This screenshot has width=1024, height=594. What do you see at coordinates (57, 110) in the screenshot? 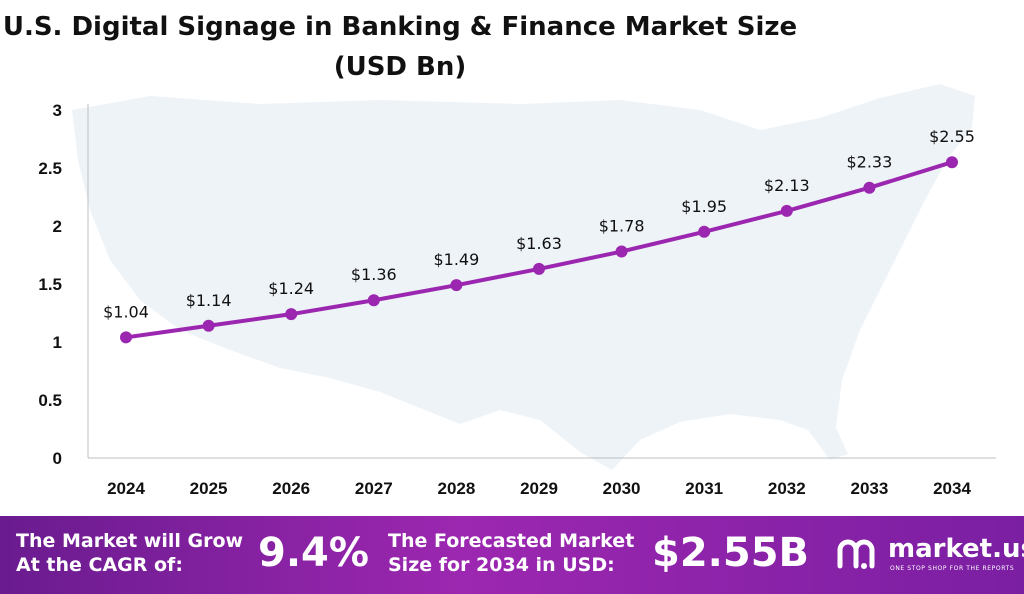
I see `y-tick-label: 3` at bounding box center [57, 110].